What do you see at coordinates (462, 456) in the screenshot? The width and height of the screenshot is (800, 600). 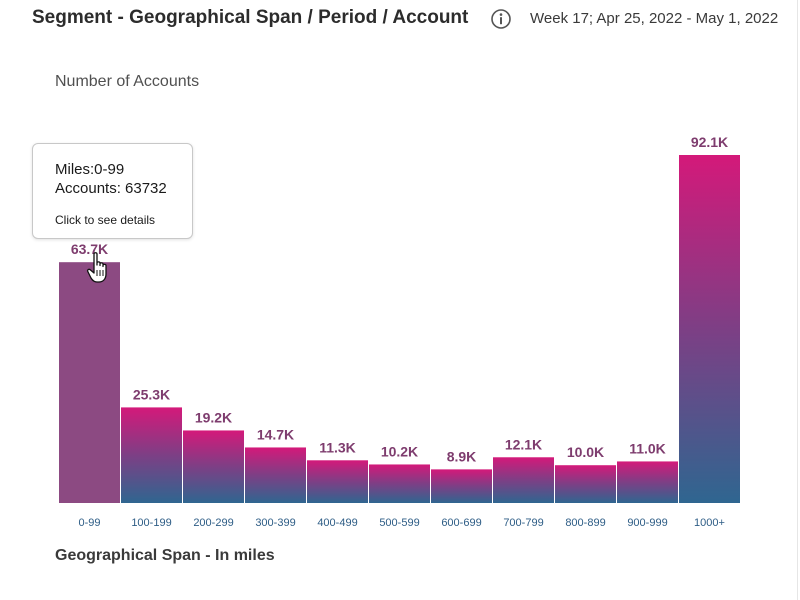 I see `value-label-600-699: 8.9K` at bounding box center [462, 456].